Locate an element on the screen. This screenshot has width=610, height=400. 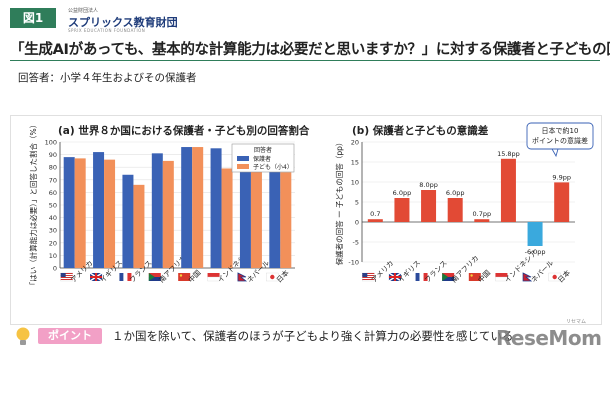
legend-title: 回答者 is located at coordinates (263, 150).